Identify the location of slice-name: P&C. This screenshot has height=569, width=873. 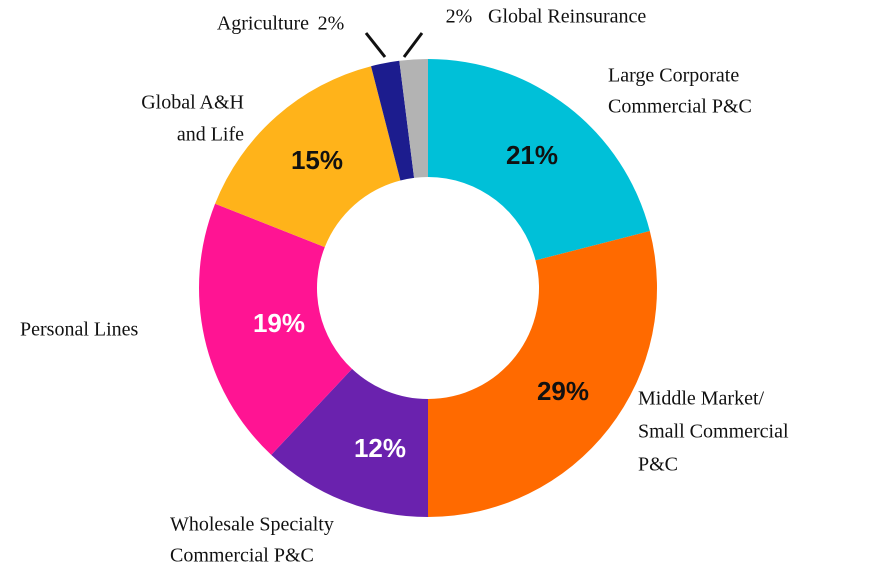
(658, 465).